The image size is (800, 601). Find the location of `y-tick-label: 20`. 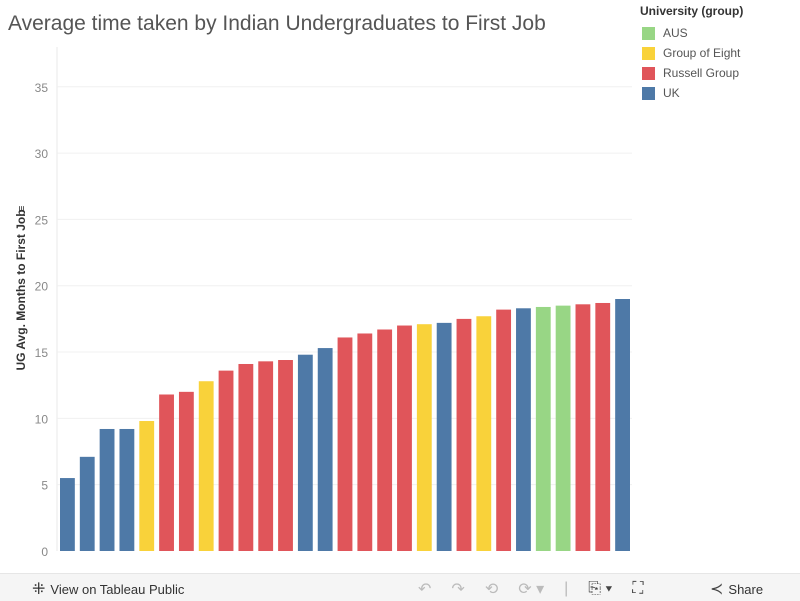

y-tick-label: 20 is located at coordinates (42, 287).